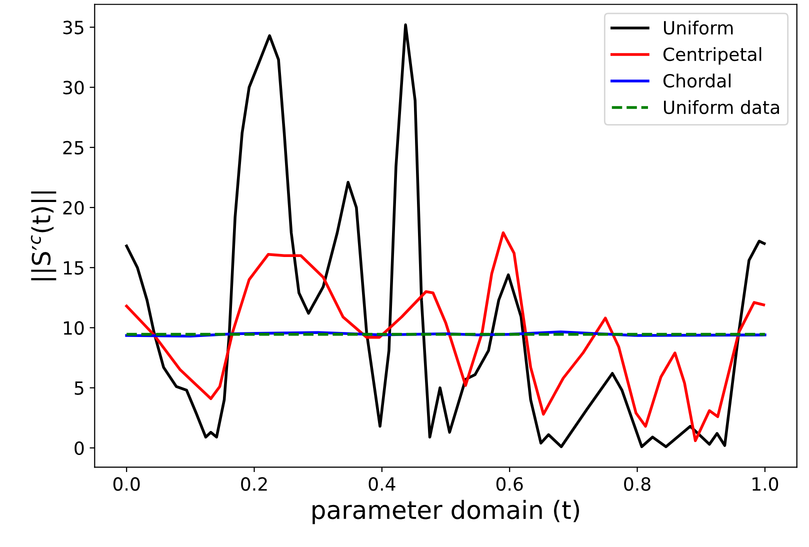  I want to click on y-axis-title: ||S′$^{c}$(t)||, so click(43, 235).